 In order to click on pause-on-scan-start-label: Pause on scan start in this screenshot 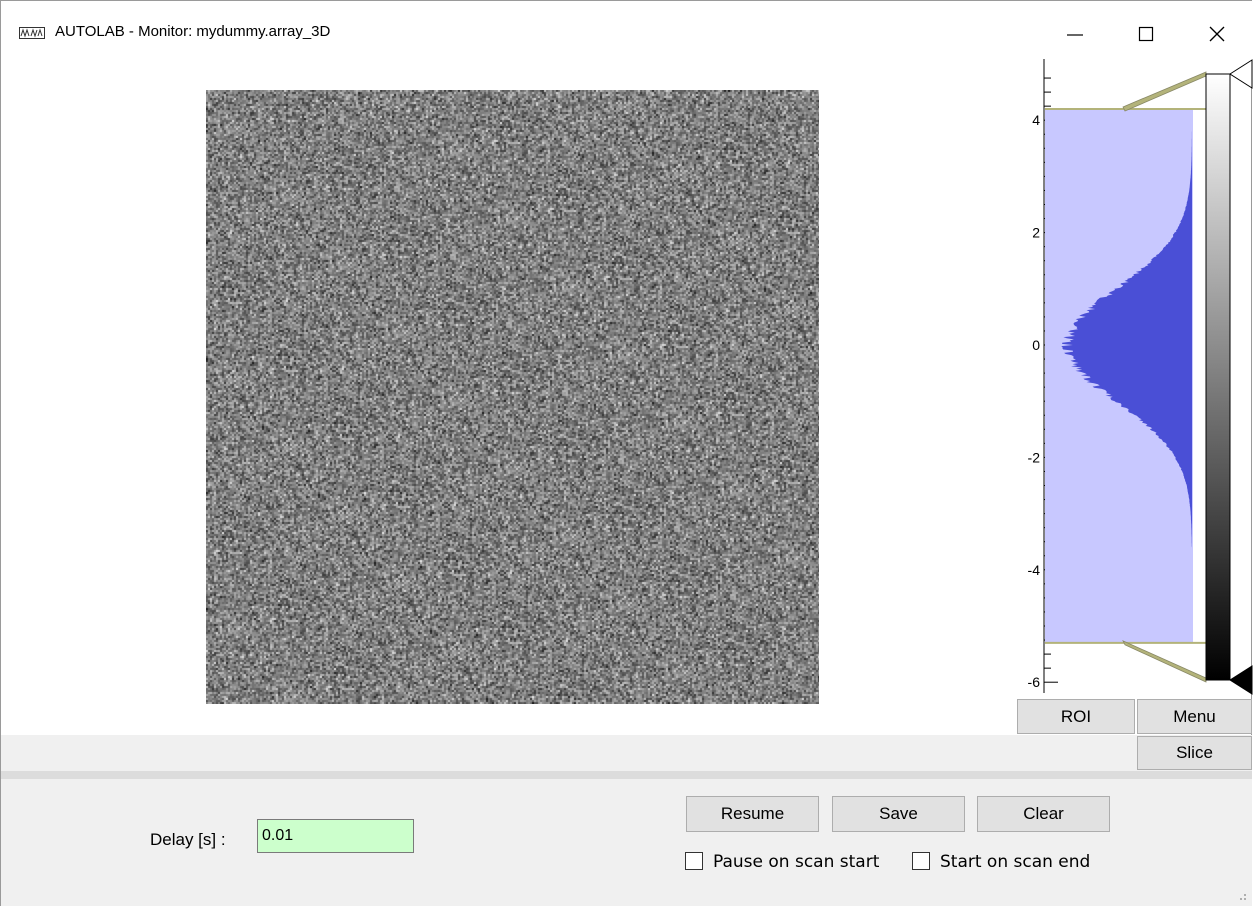, I will do `click(796, 862)`.